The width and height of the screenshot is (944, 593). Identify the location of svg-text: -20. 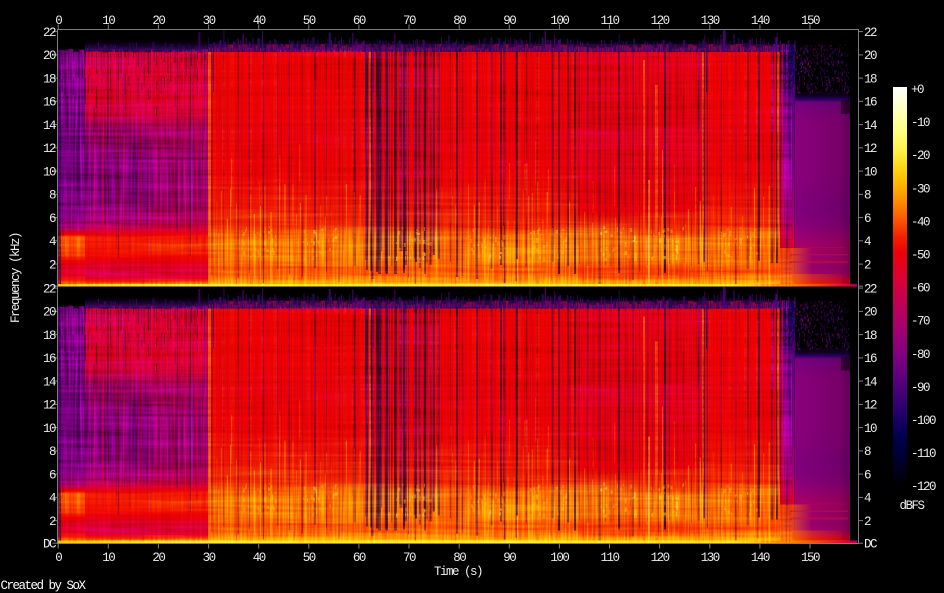
(920, 156).